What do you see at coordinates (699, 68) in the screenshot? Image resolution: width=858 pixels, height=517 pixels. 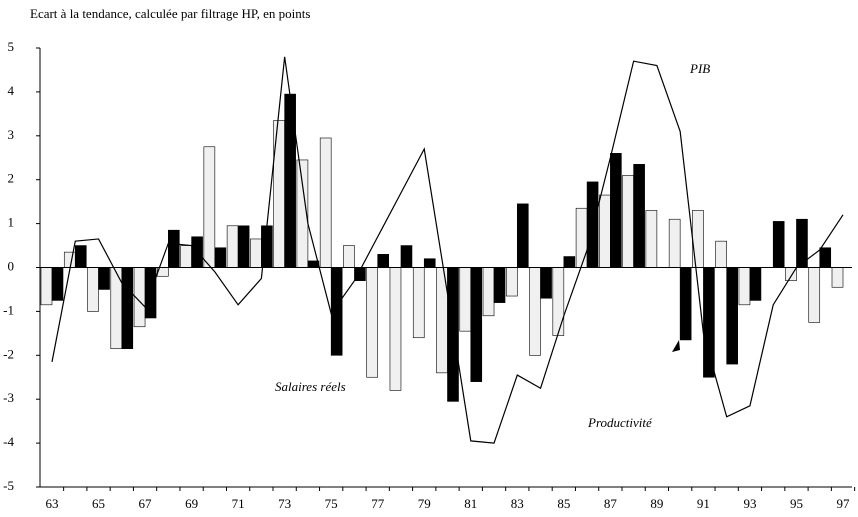 I see `series-annotation: PIB` at bounding box center [699, 68].